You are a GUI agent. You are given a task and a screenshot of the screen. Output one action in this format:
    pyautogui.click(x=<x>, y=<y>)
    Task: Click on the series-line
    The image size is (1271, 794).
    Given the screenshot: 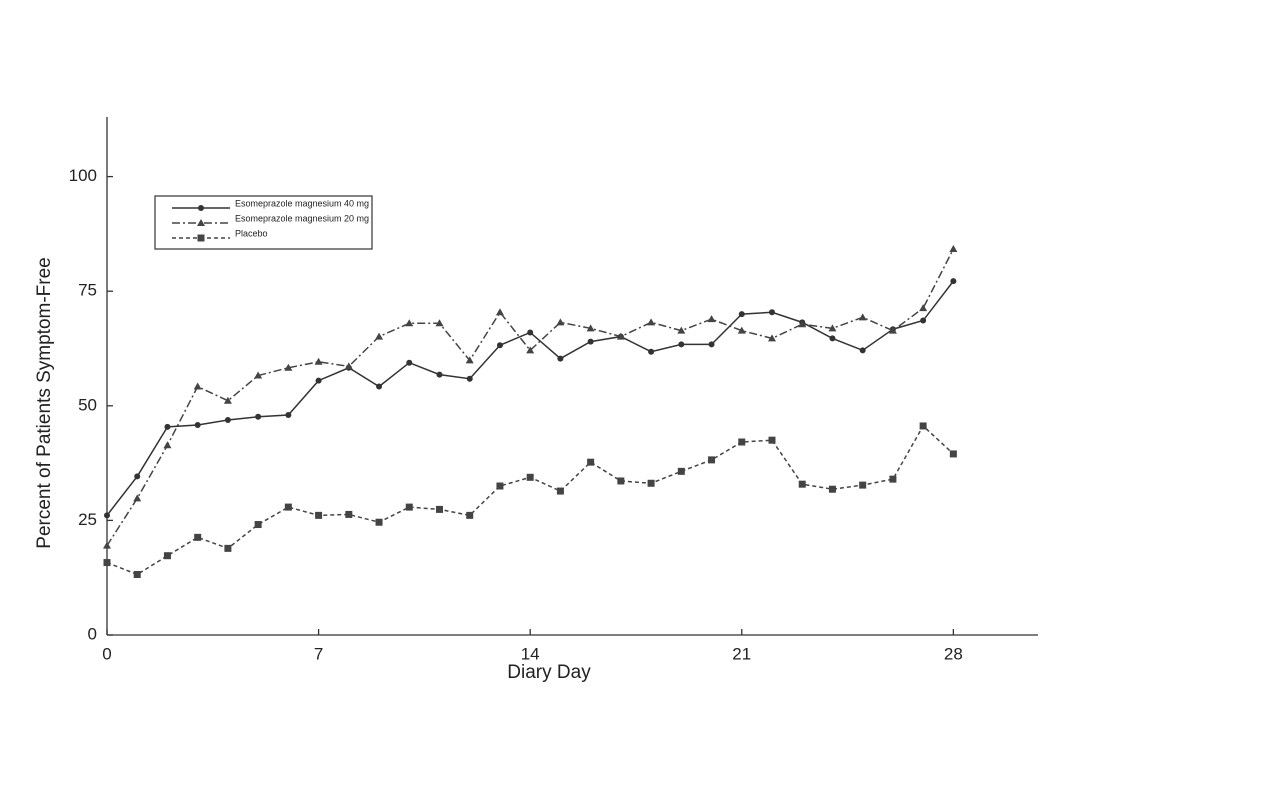 What is the action you would take?
    pyautogui.click(x=530, y=500)
    